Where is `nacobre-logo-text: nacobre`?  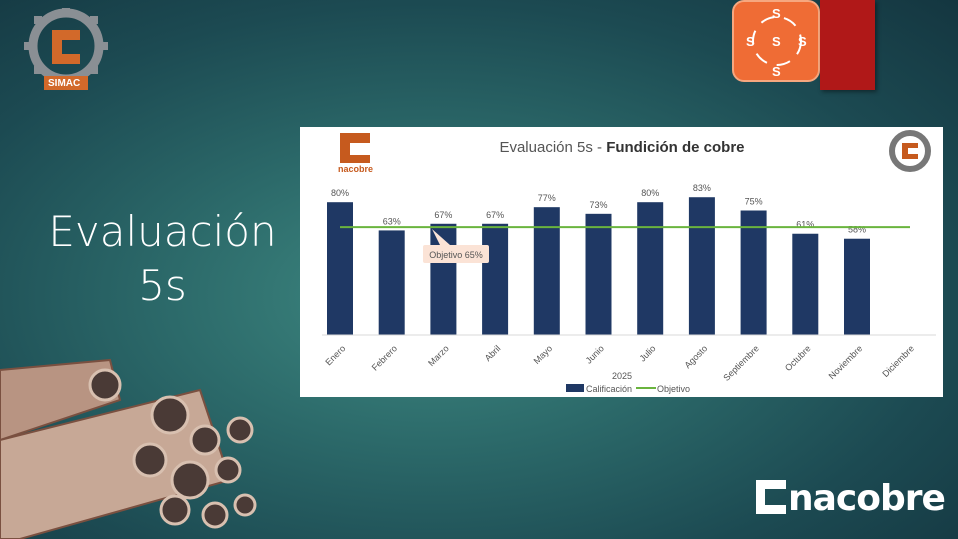
nacobre-logo-text: nacobre is located at coordinates (867, 498).